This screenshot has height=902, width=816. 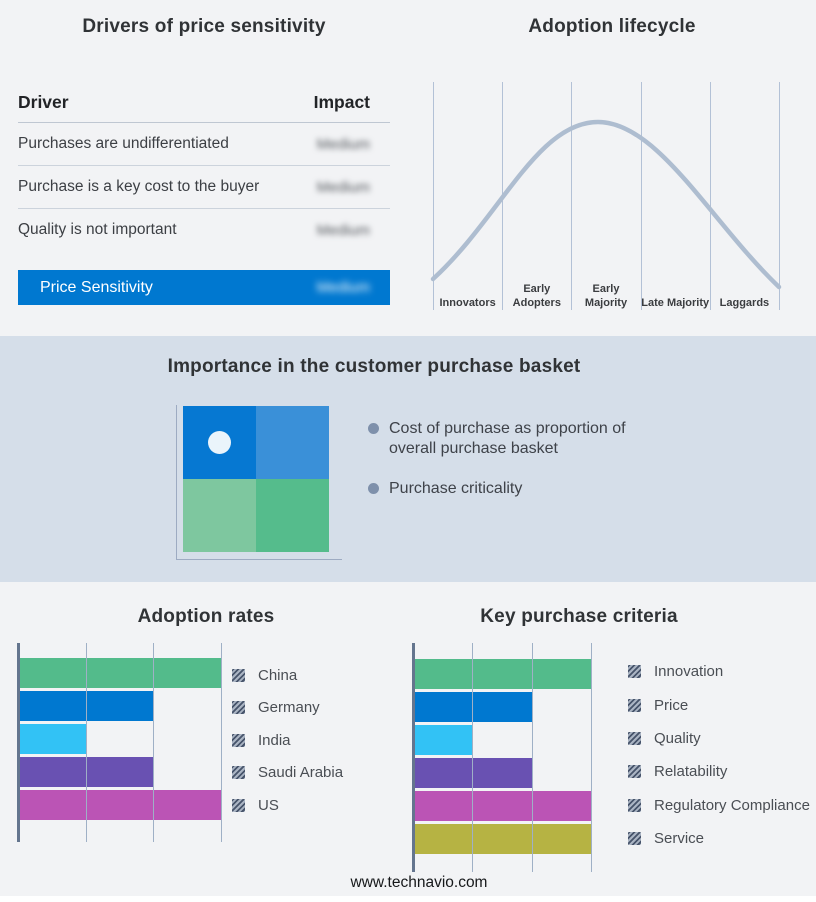 What do you see at coordinates (606, 204) in the screenshot?
I see `bell-curve` at bounding box center [606, 204].